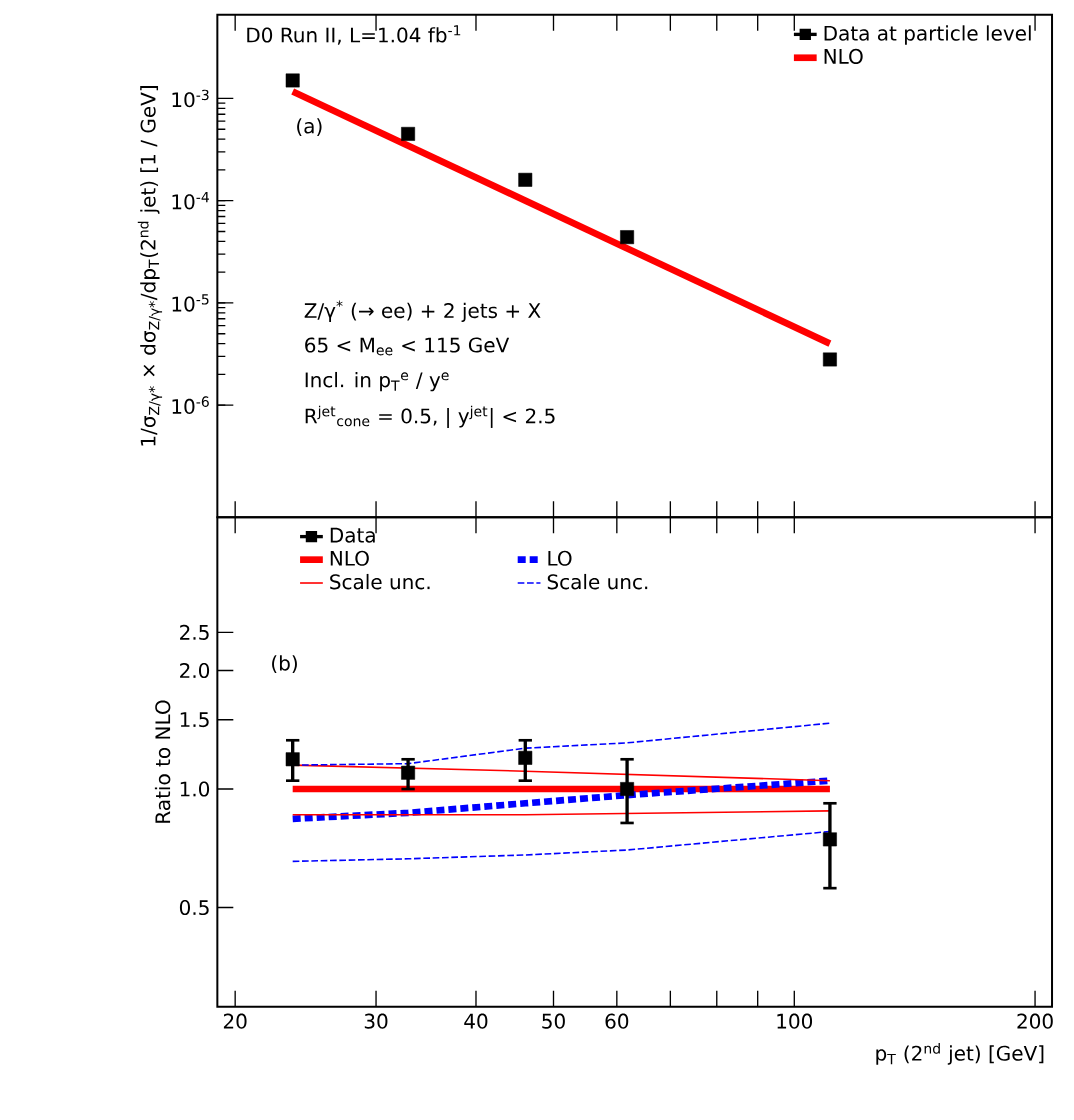 The width and height of the screenshot is (1074, 1120). I want to click on y-tick-label: 1.5, so click(194, 720).